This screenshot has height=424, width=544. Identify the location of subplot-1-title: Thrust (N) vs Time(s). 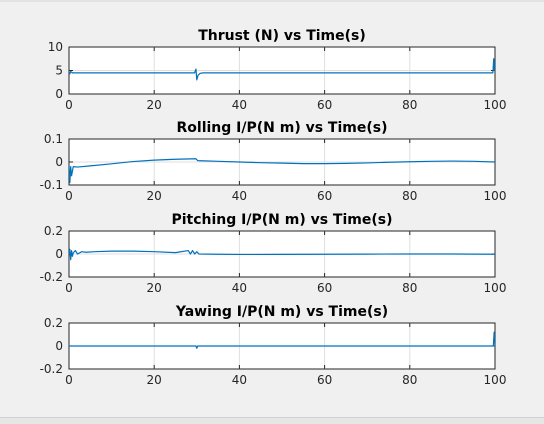
(282, 36).